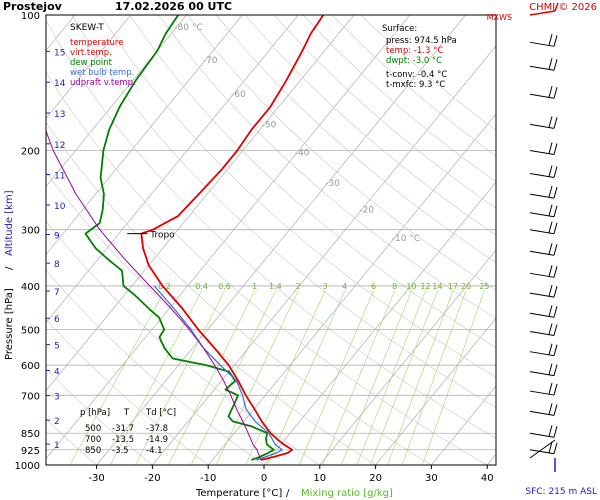 Image resolution: width=600 pixels, height=500 pixels. What do you see at coordinates (556, 7) in the screenshot?
I see `max-wind-barb-flag` at bounding box center [556, 7].